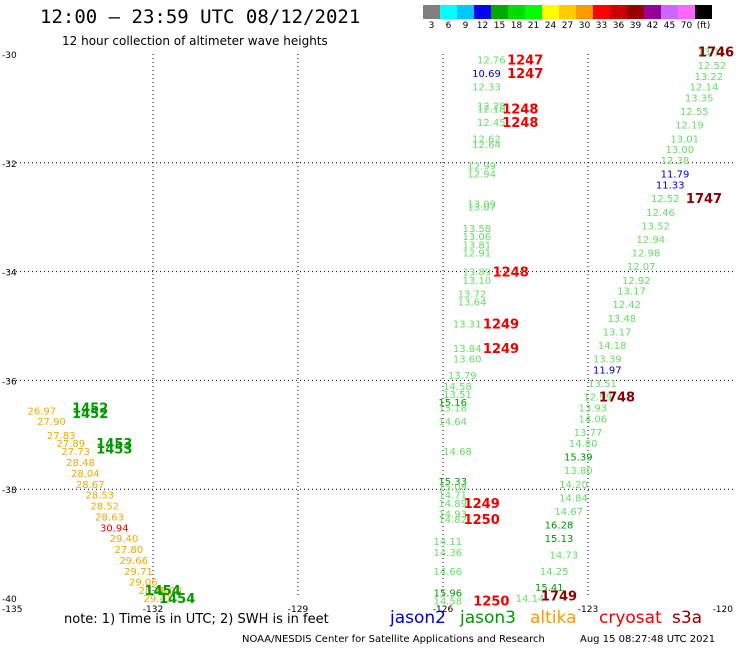  I want to click on pass-time-label: 1249, so click(501, 349).